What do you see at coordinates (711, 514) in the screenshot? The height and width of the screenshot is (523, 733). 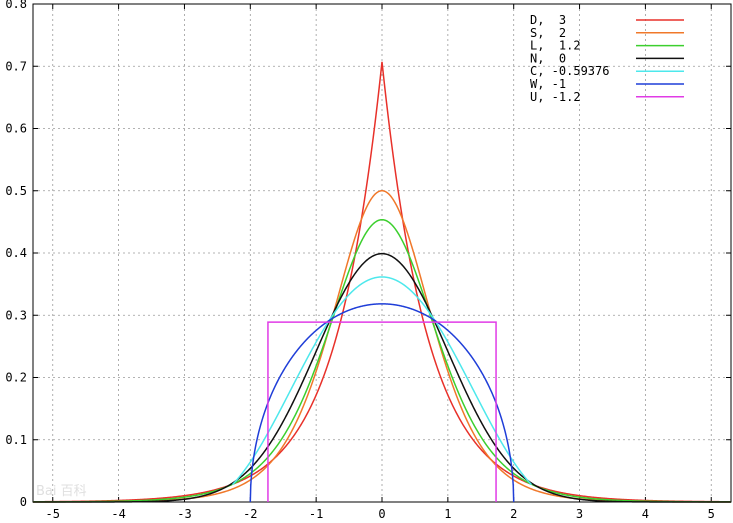 I see `x-tick-label: 5` at bounding box center [711, 514].